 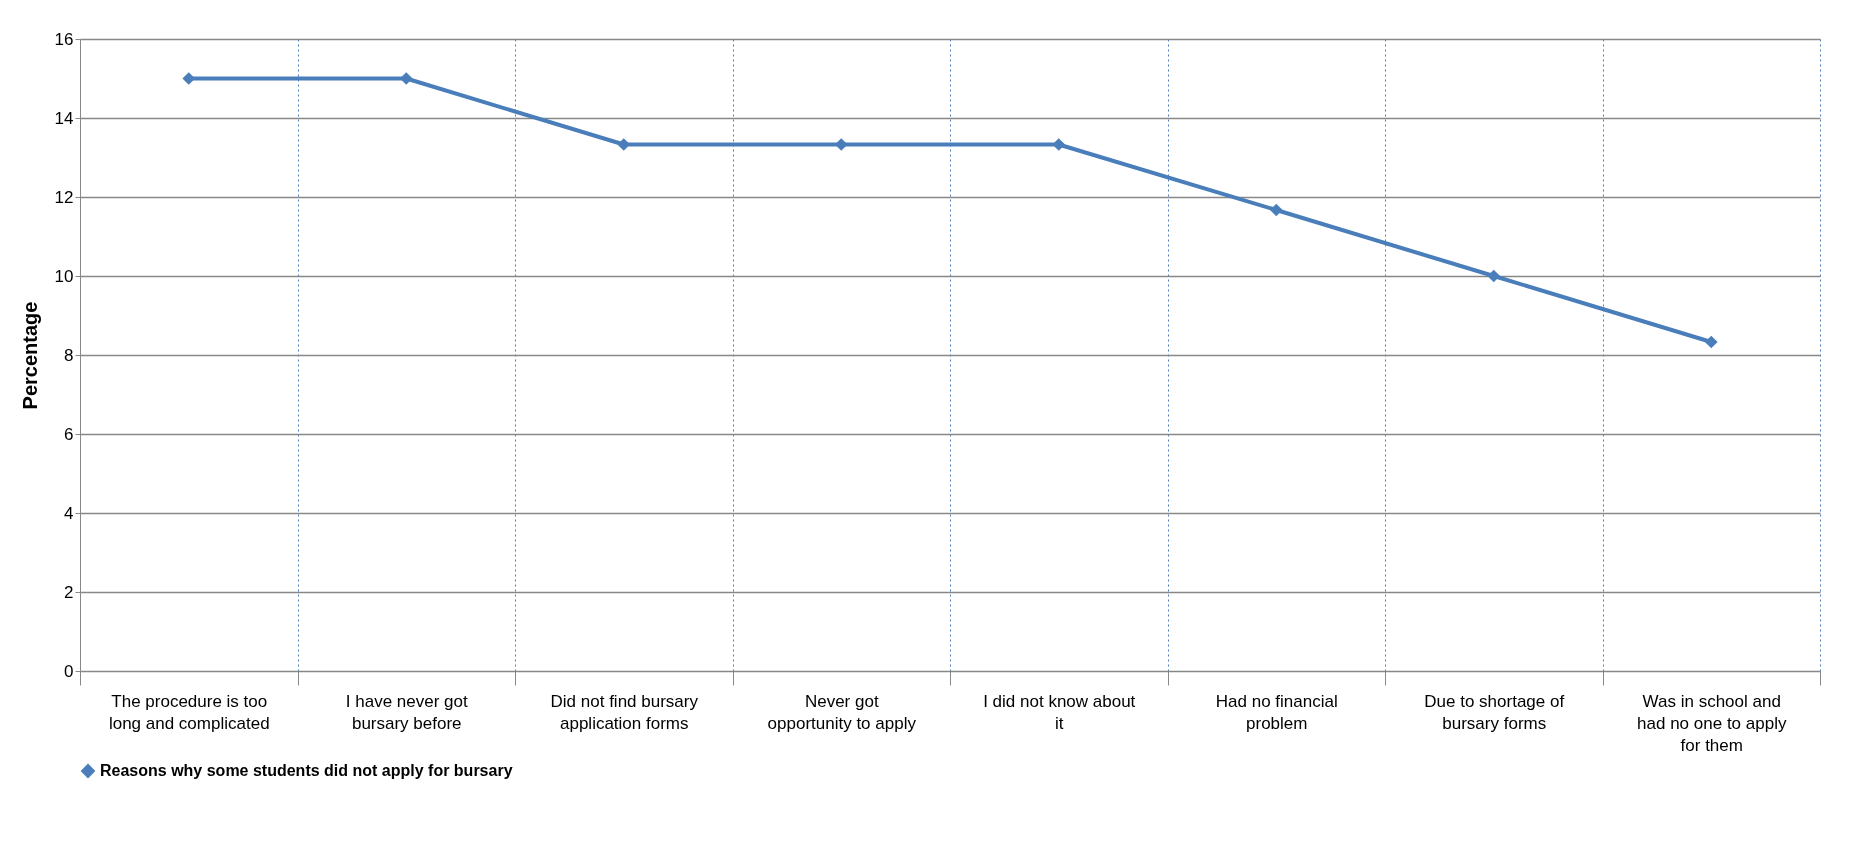 I want to click on y-tick-label: 8, so click(x=69, y=355).